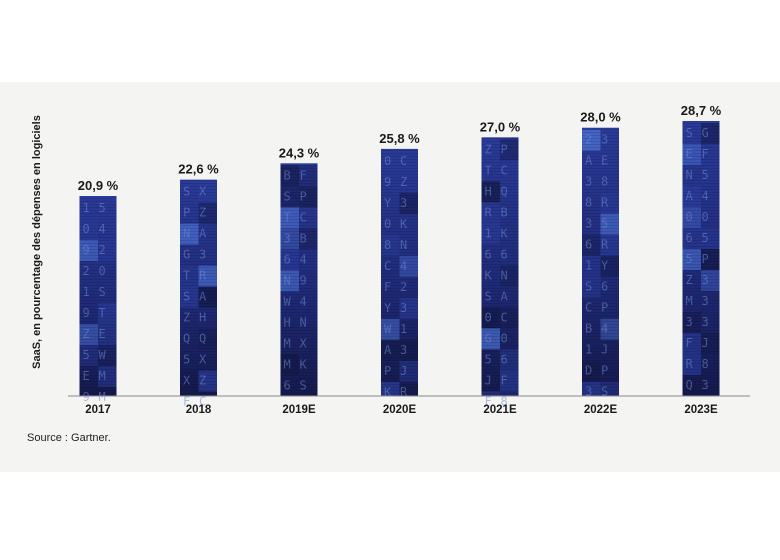 The height and width of the screenshot is (560, 780). I want to click on value-label-2021E: 27,0 %, so click(500, 126).